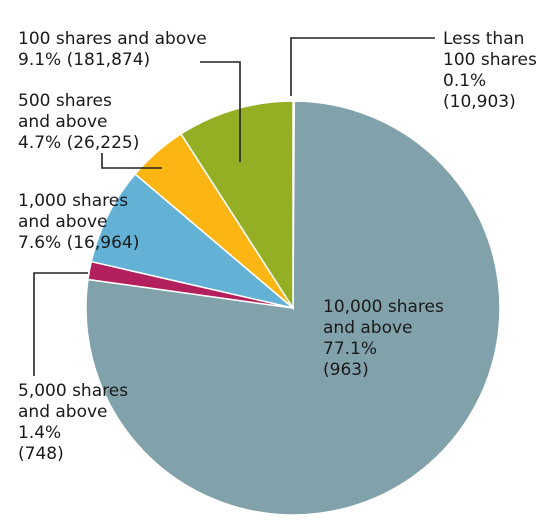  What do you see at coordinates (73, 201) in the screenshot?
I see `slice-label-line: 1,000 shares` at bounding box center [73, 201].